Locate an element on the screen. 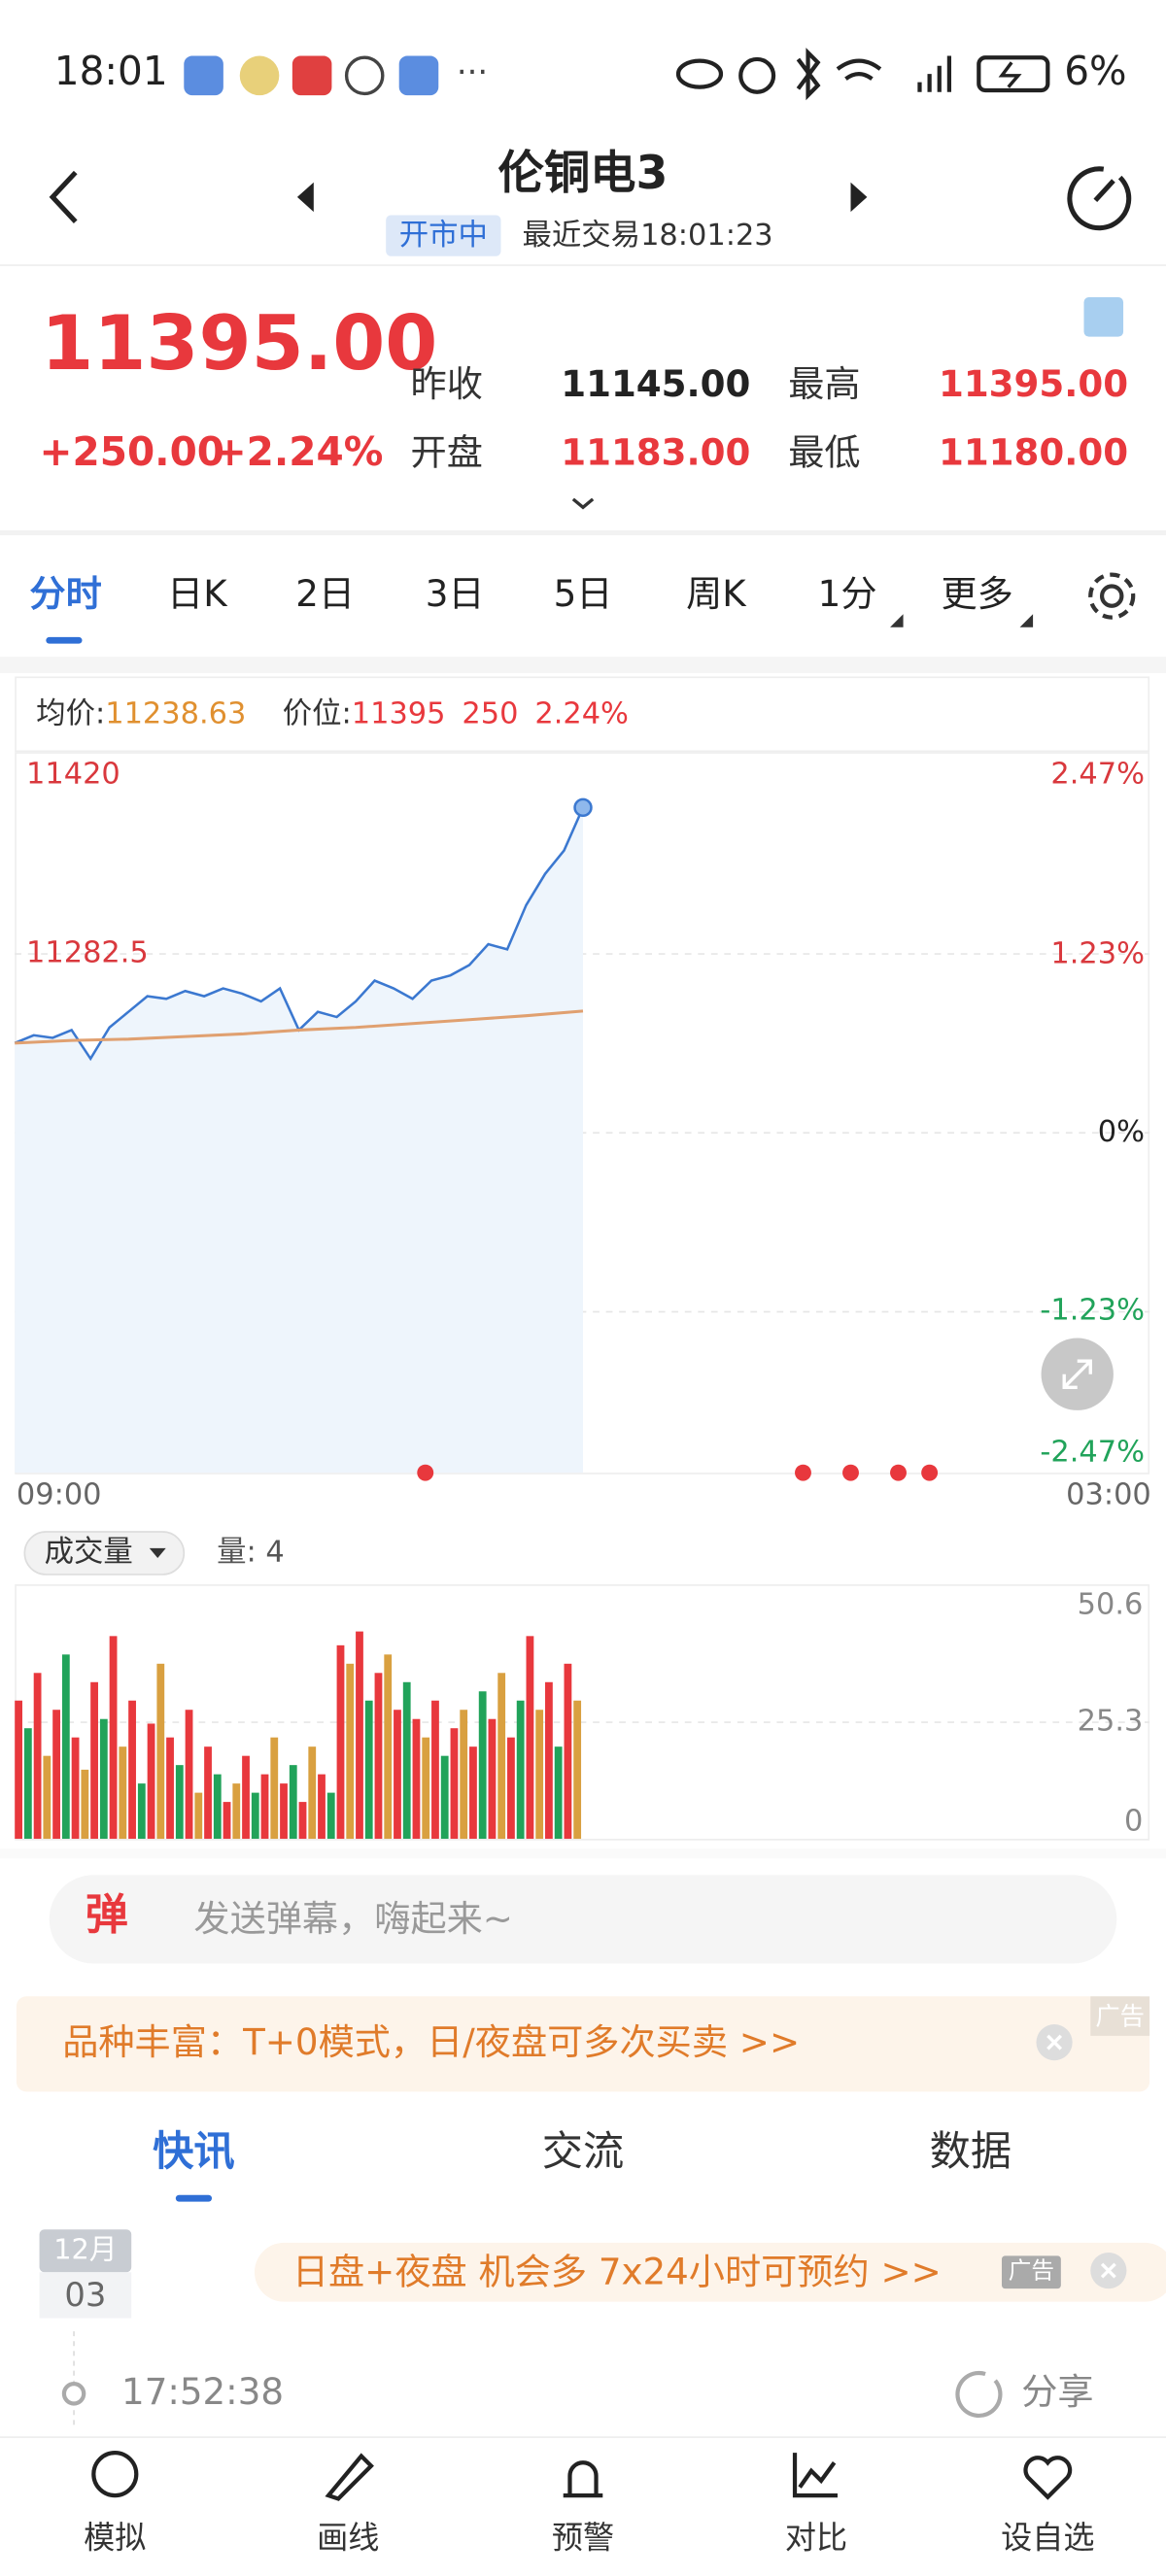 The width and height of the screenshot is (1166, 2576). tab: 2日 is located at coordinates (325, 593).